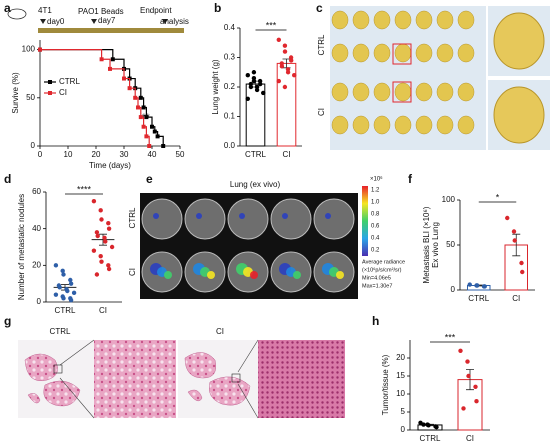  What do you see at coordinates (56, 21) in the screenshot?
I see `timeline-label: day0` at bounding box center [56, 21].